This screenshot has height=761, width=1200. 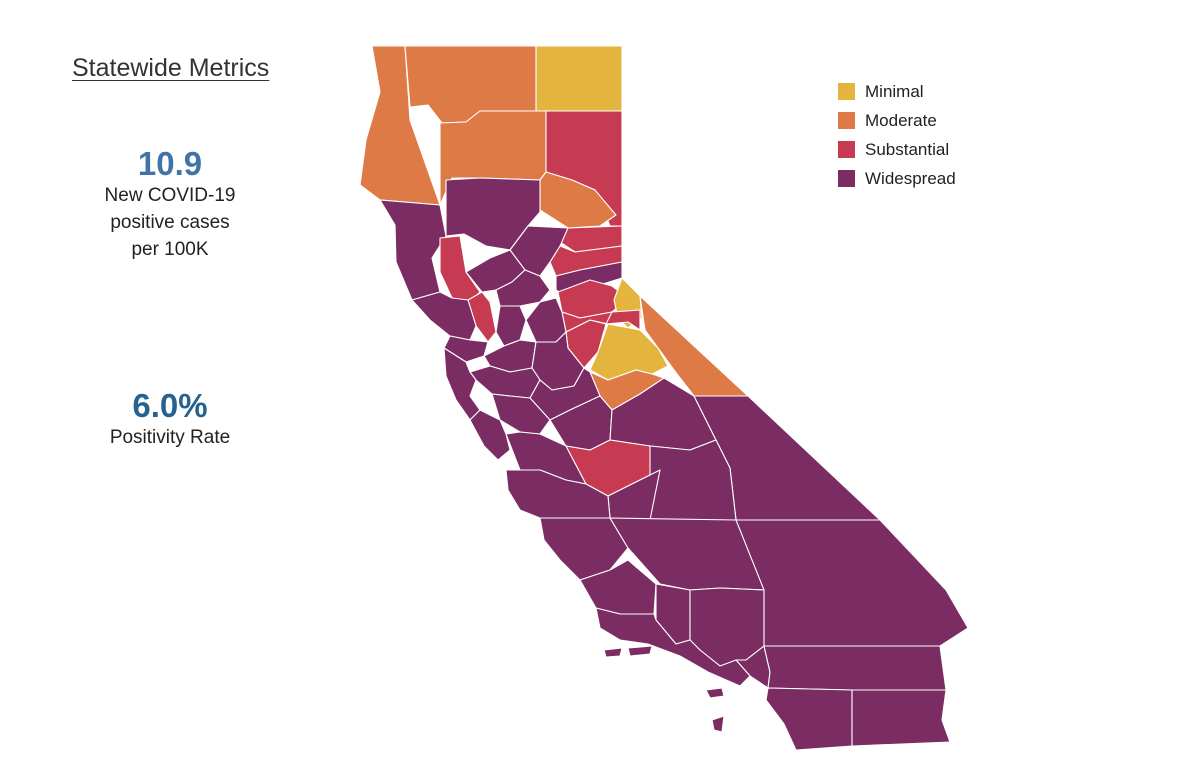 What do you see at coordinates (170, 195) in the screenshot?
I see `case-rate-label-line-1: New COVID-19` at bounding box center [170, 195].